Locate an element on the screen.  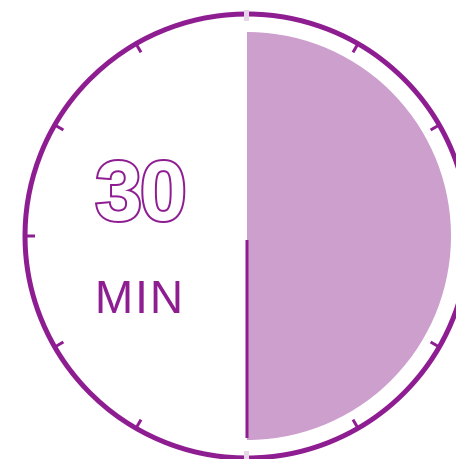
bottom-marker is located at coordinates (246, 455).